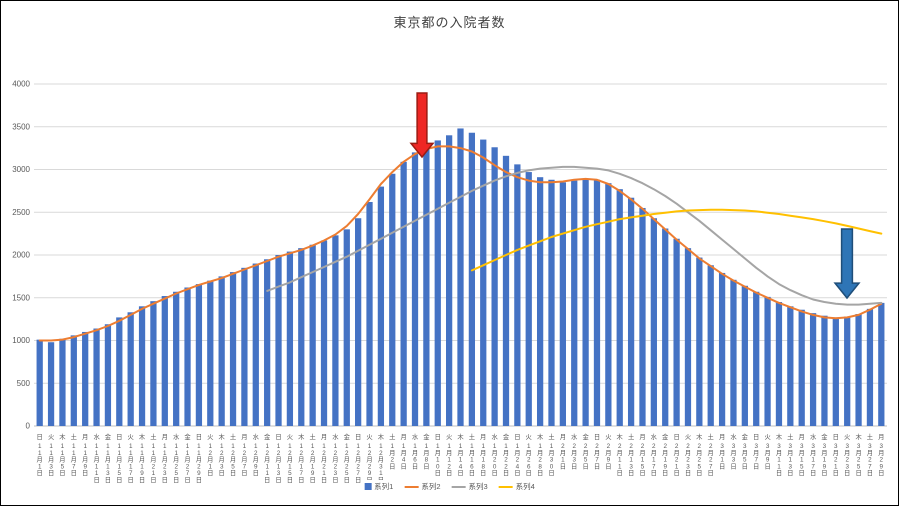 This screenshot has height=506, width=899. Describe the element at coordinates (469, 486) in the screenshot. I see `legend-item-3: 系列3` at that location.